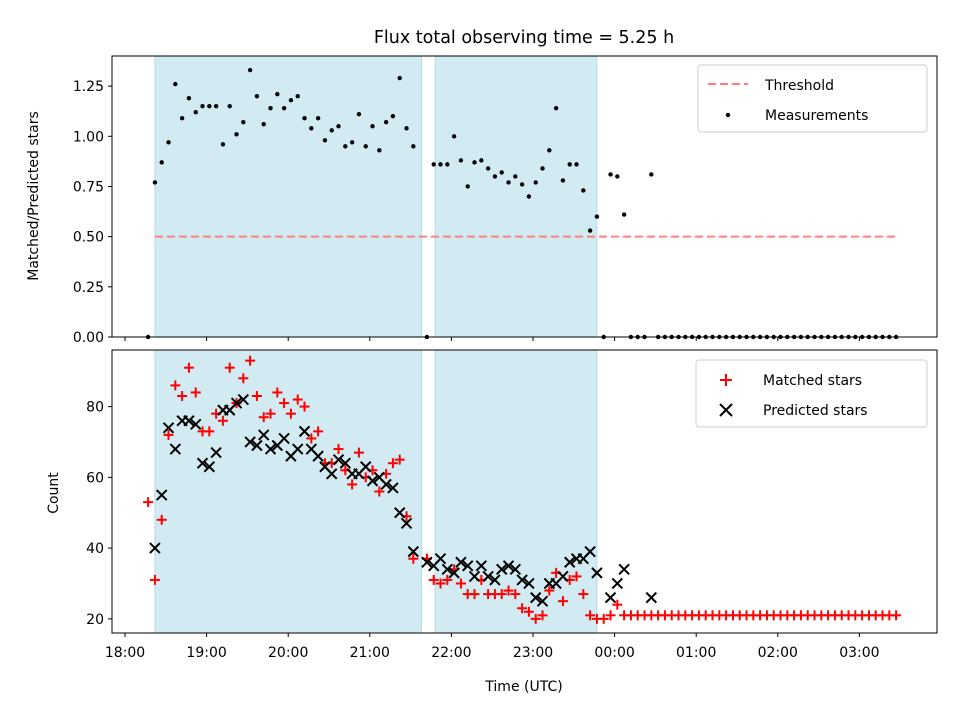 Image resolution: width=960 pixels, height=724 pixels. I want to click on legend-matched-swatch, so click(726, 380).